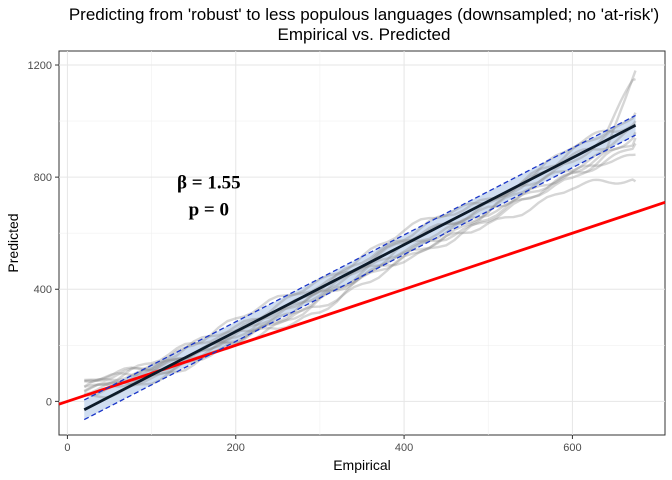  I want to click on y-axis-ticks: 0 400 800 1200, so click(43, 234).